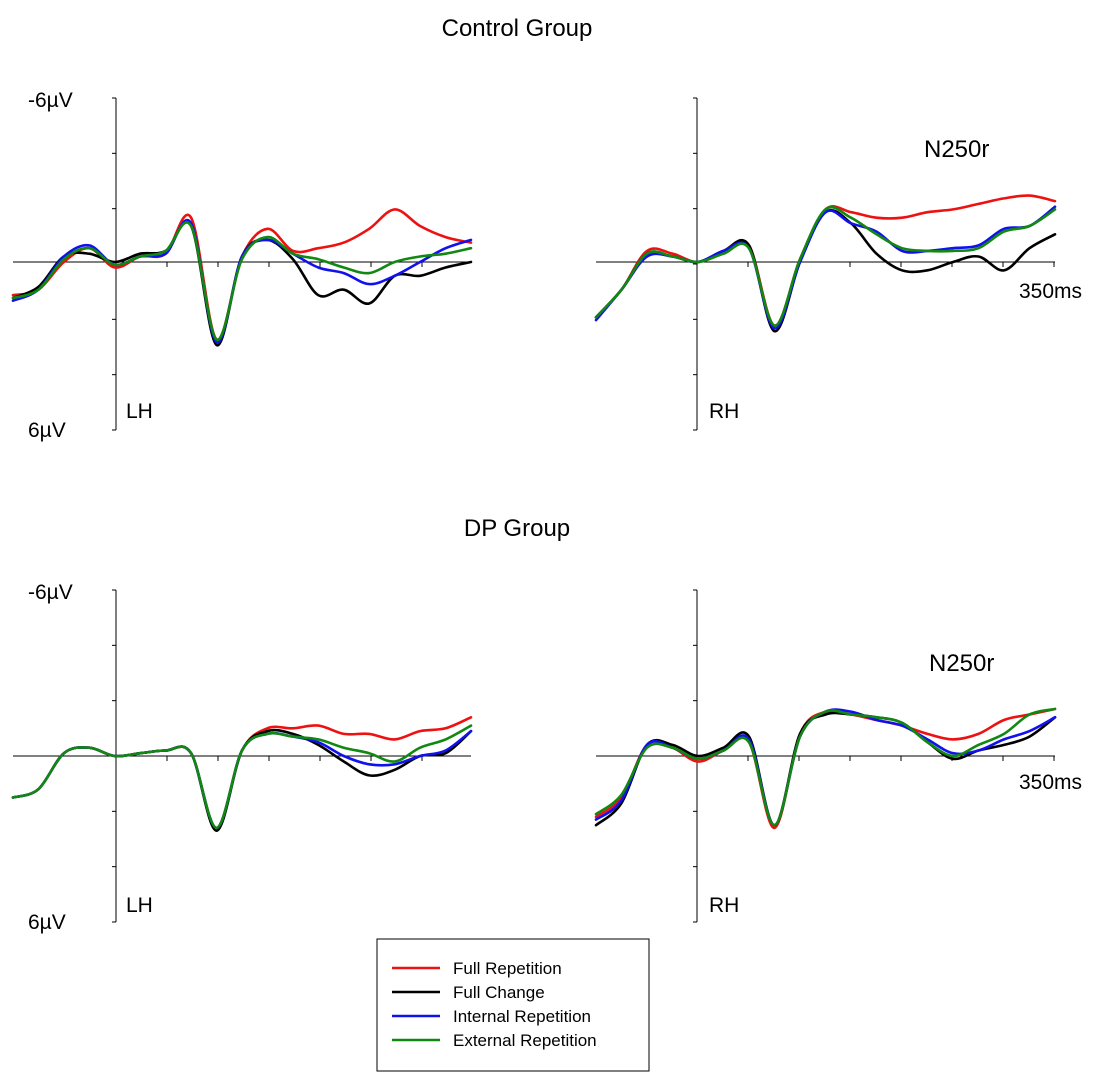  I want to click on dp-lh-panel, so click(242, 756).